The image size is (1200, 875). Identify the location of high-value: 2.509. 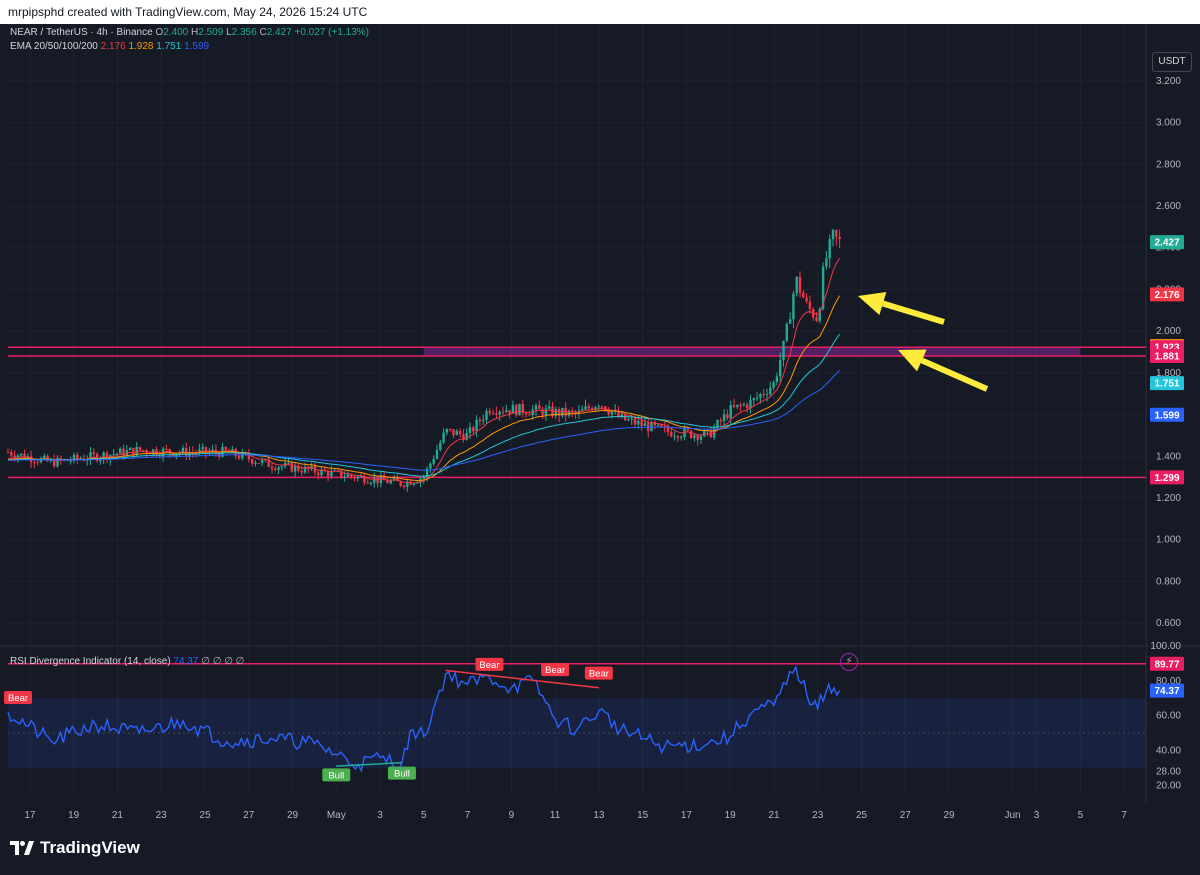
(211, 32).